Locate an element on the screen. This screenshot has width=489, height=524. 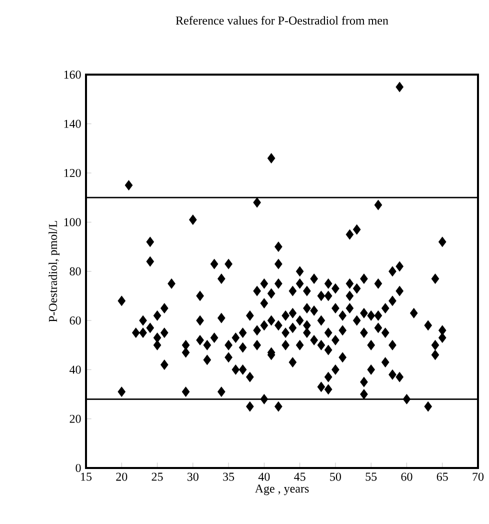
x-axis-title: Age , years is located at coordinates (281, 490).